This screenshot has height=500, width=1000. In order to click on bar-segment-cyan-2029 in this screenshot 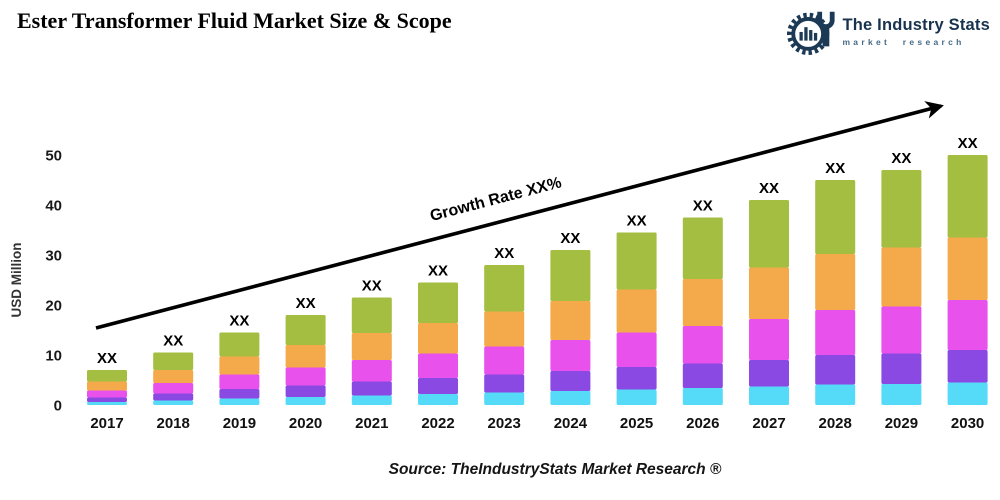, I will do `click(901, 394)`.